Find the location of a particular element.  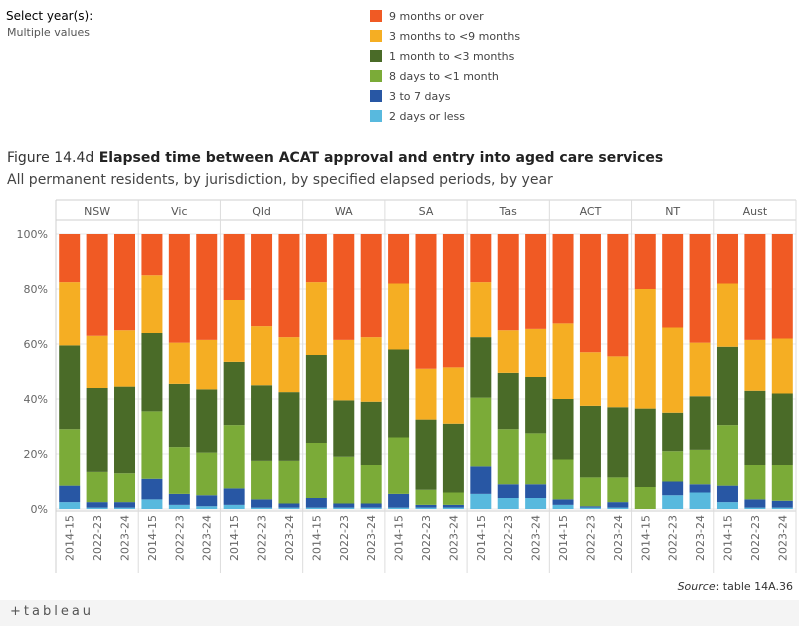

legend-label: 9 months or over is located at coordinates (436, 16).